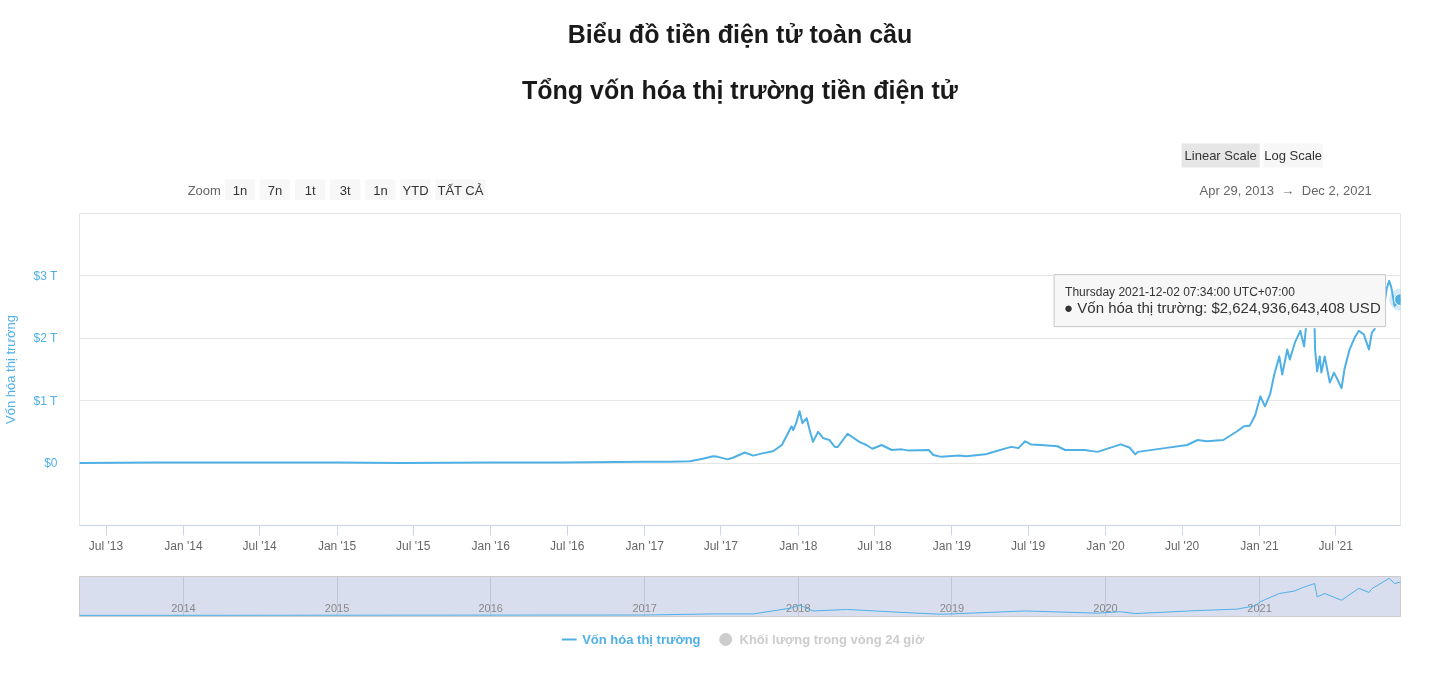 This screenshot has width=1429, height=677. Describe the element at coordinates (740, 89) in the screenshot. I see `chart-subtitle: Tổng vốn hóa thị trường tiền điện tử` at that location.